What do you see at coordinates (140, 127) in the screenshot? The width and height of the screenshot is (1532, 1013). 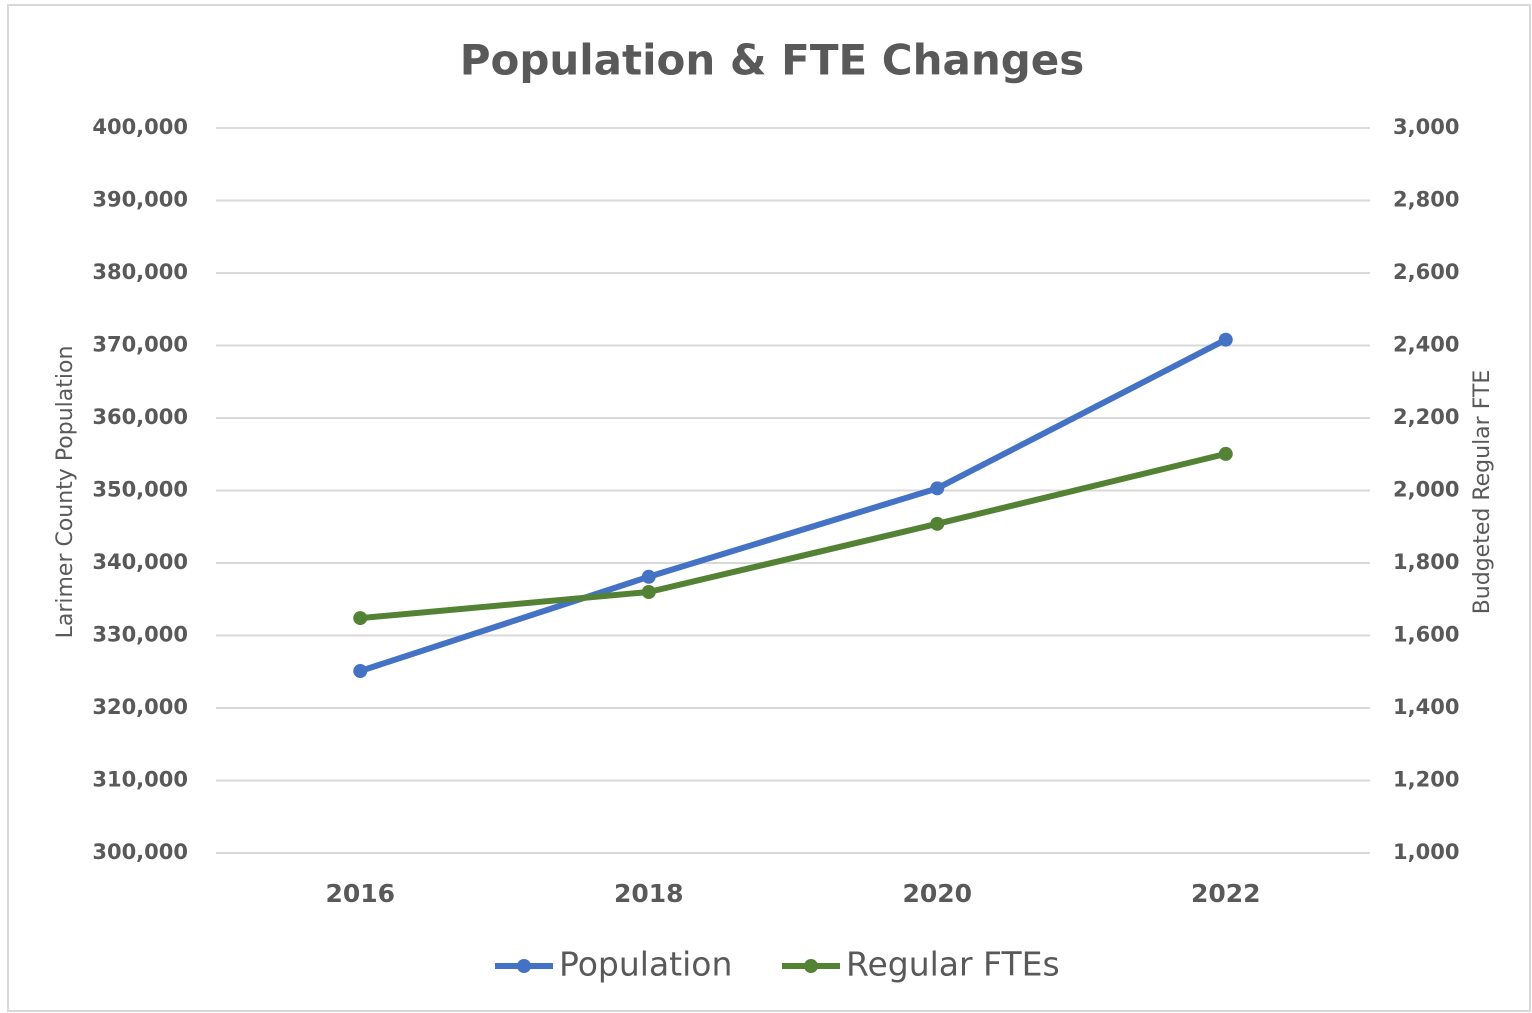 I see `y-tick-label: 400,000` at bounding box center [140, 127].